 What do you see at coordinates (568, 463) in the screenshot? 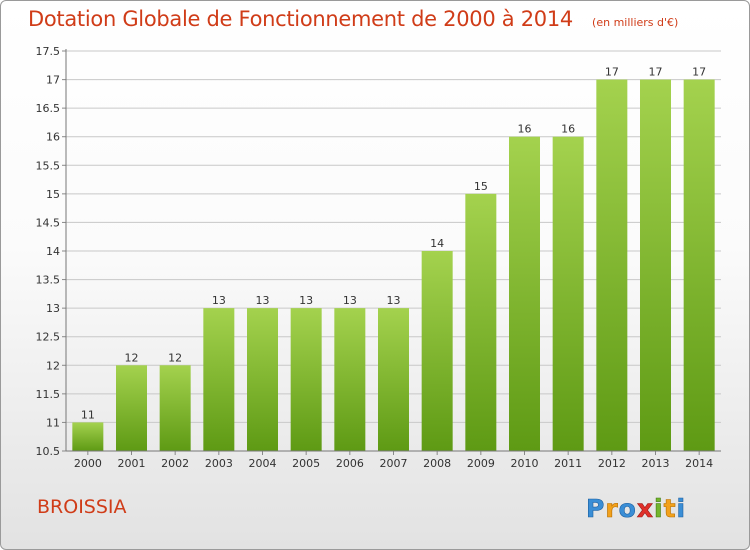
I see `x-tick-label: 2011` at bounding box center [568, 463].